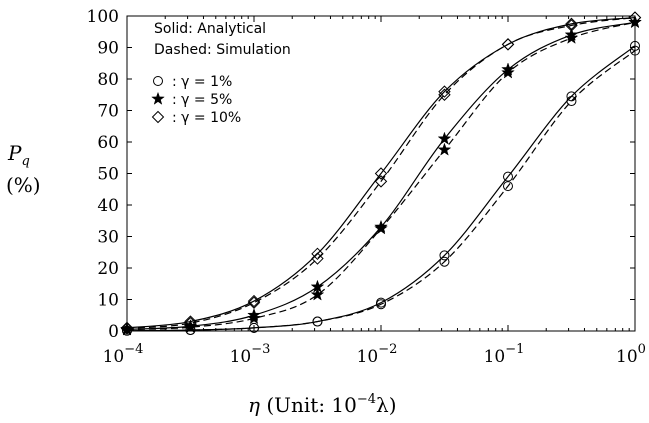 The image size is (649, 423). I want to click on y-tick-label: 100, so click(103, 17).